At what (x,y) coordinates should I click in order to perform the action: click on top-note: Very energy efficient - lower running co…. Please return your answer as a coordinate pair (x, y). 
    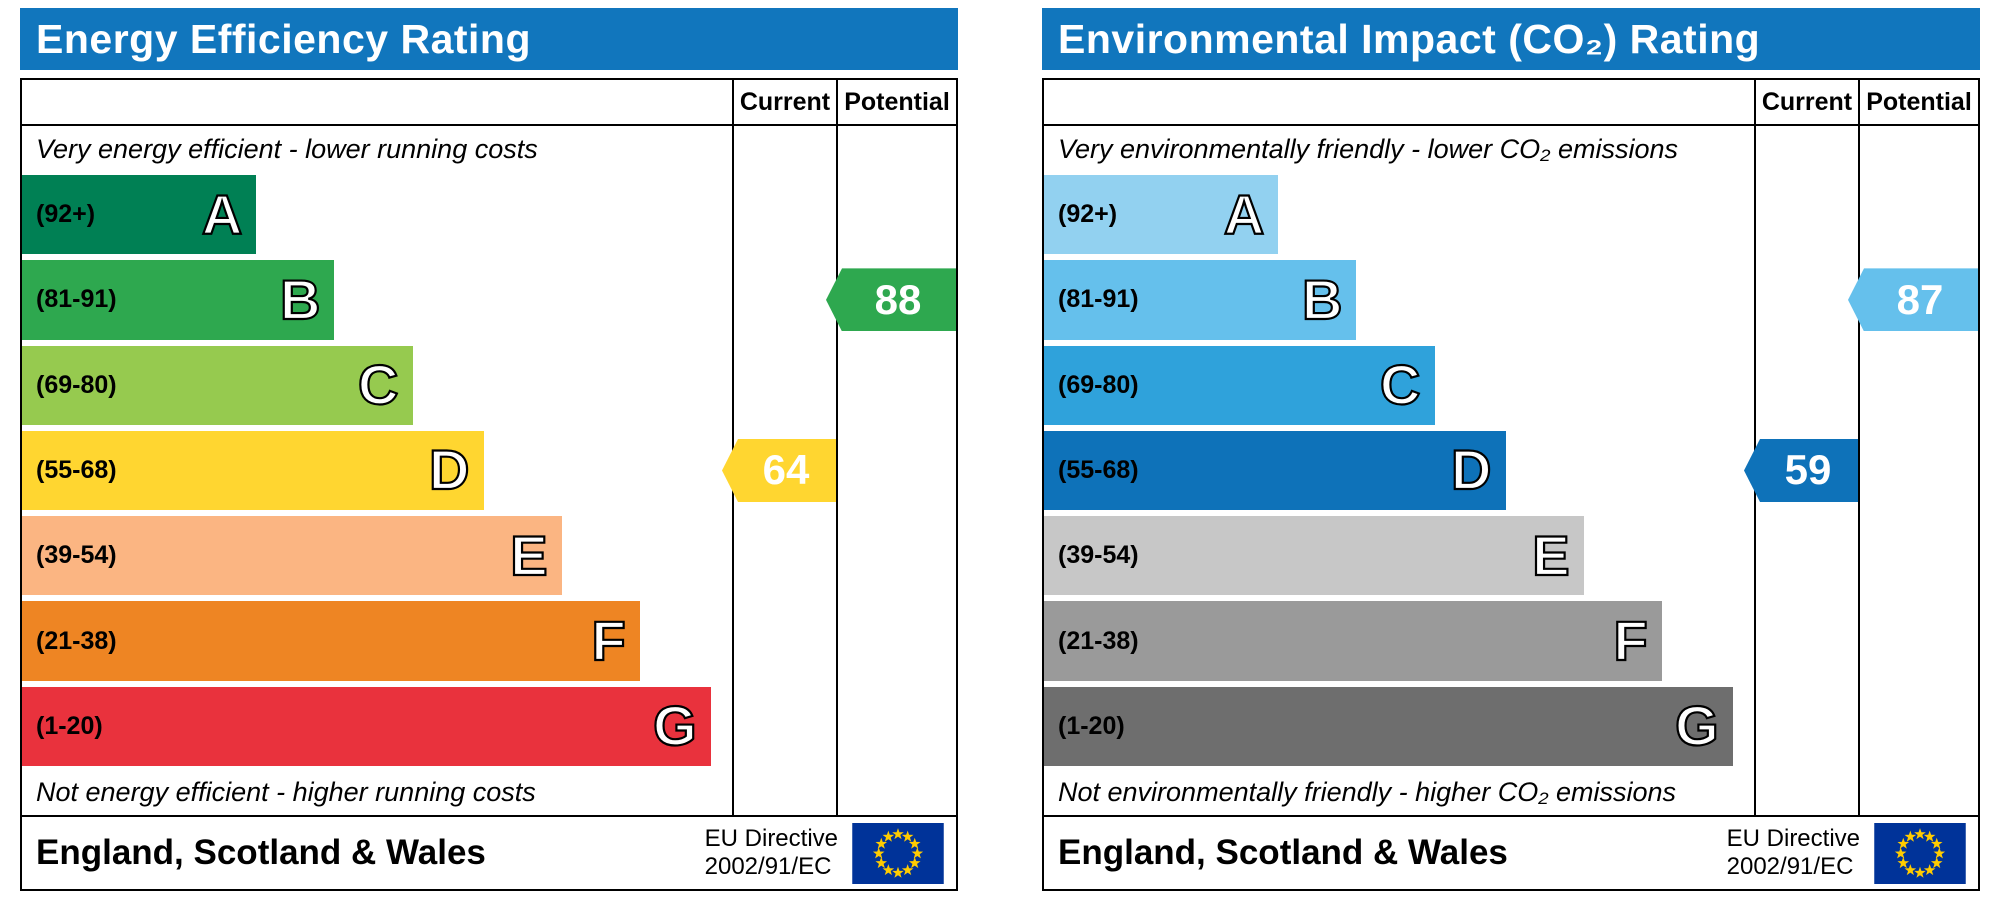
    Looking at the image, I should click on (287, 148).